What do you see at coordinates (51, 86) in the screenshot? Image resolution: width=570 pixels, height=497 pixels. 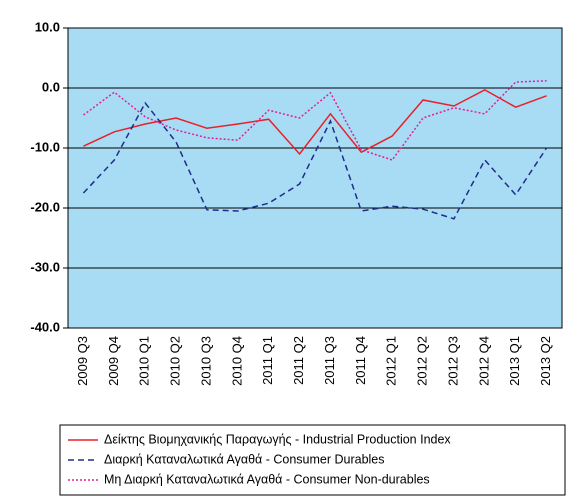 I see `y-tick-label: 0.0` at bounding box center [51, 86].